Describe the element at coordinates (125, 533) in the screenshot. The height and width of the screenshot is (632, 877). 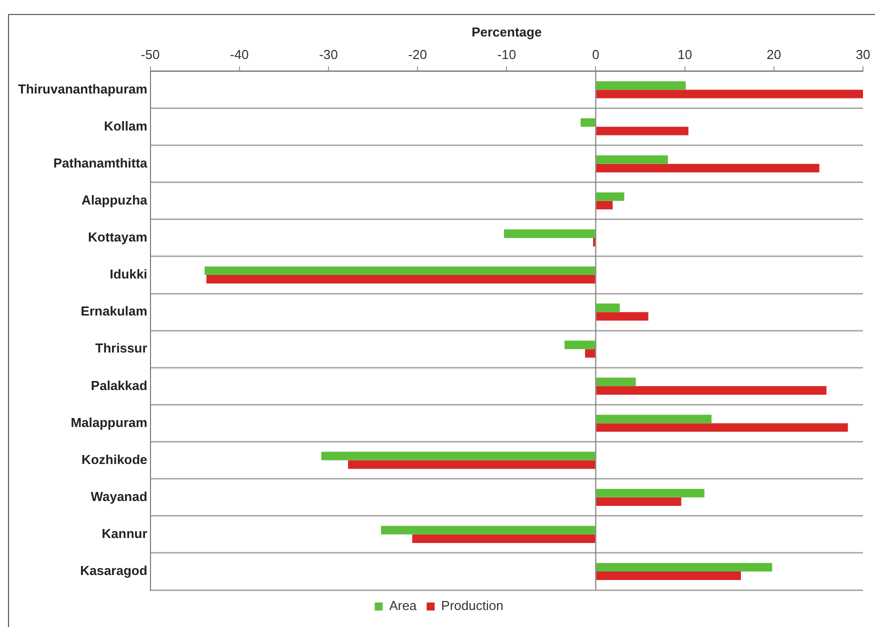
I see `y-tick-label: Kannur` at that location.